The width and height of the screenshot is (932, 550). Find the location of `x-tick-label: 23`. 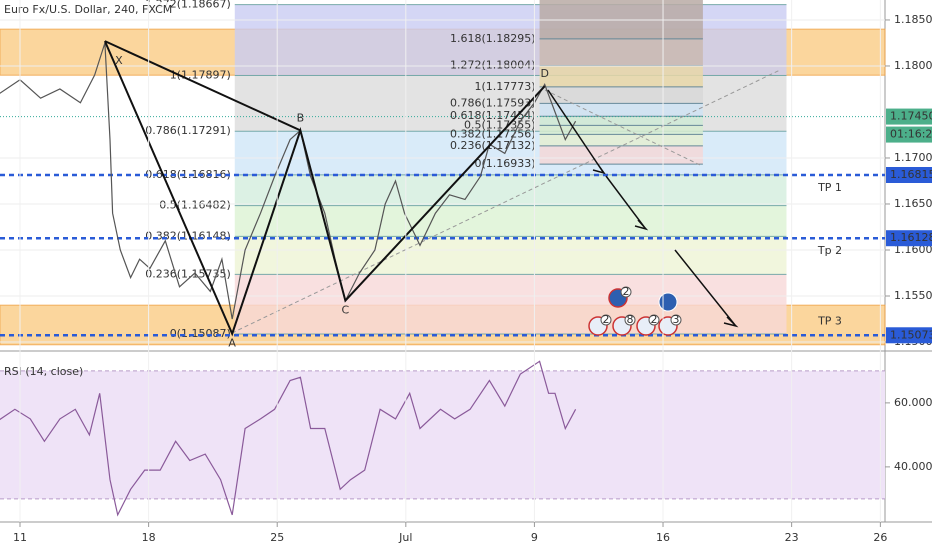

x-tick-label: 23 is located at coordinates (792, 537).